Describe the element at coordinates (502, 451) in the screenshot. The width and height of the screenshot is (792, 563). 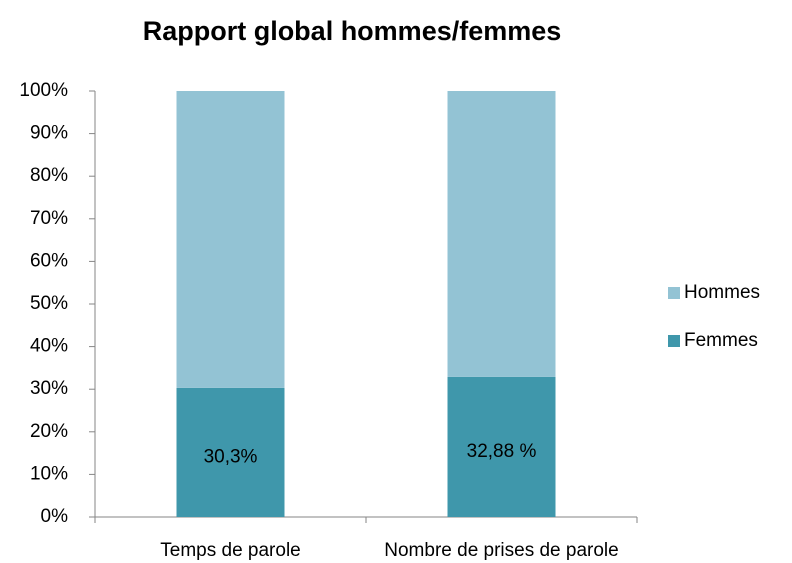
I see `data-label: 32,88 %` at that location.